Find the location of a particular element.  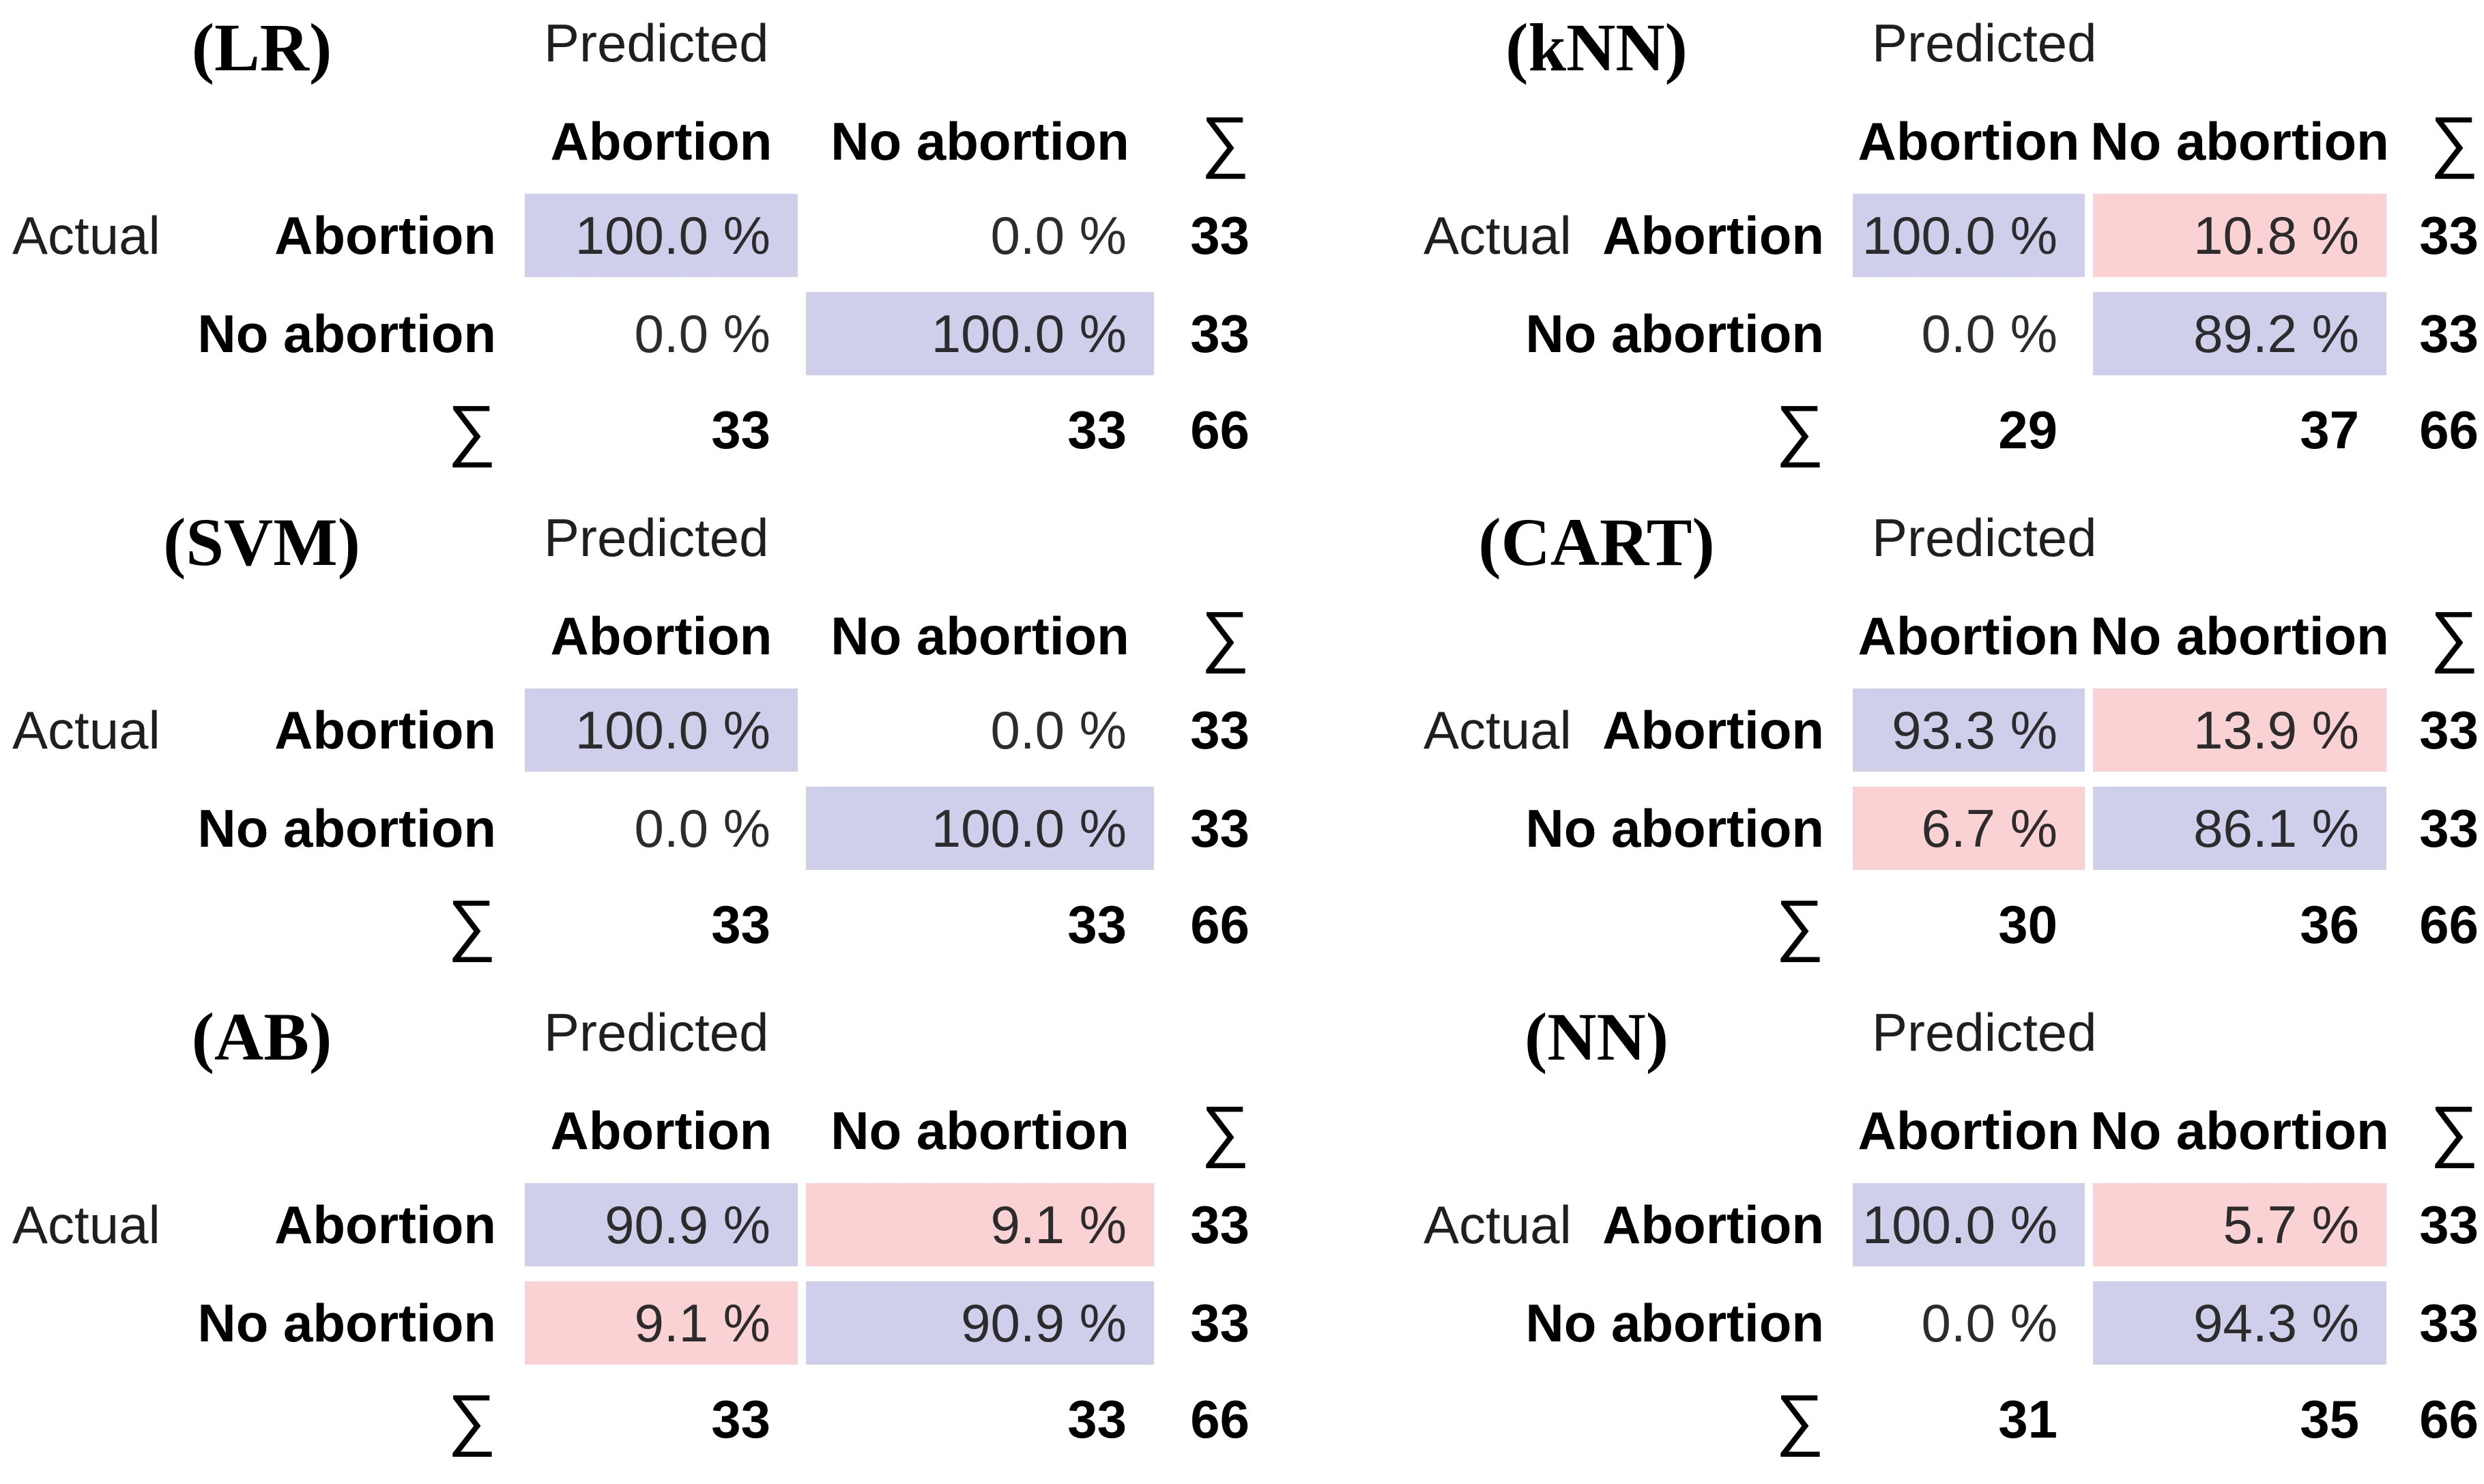

matrix-title: (kNN) is located at coordinates (1596, 47).